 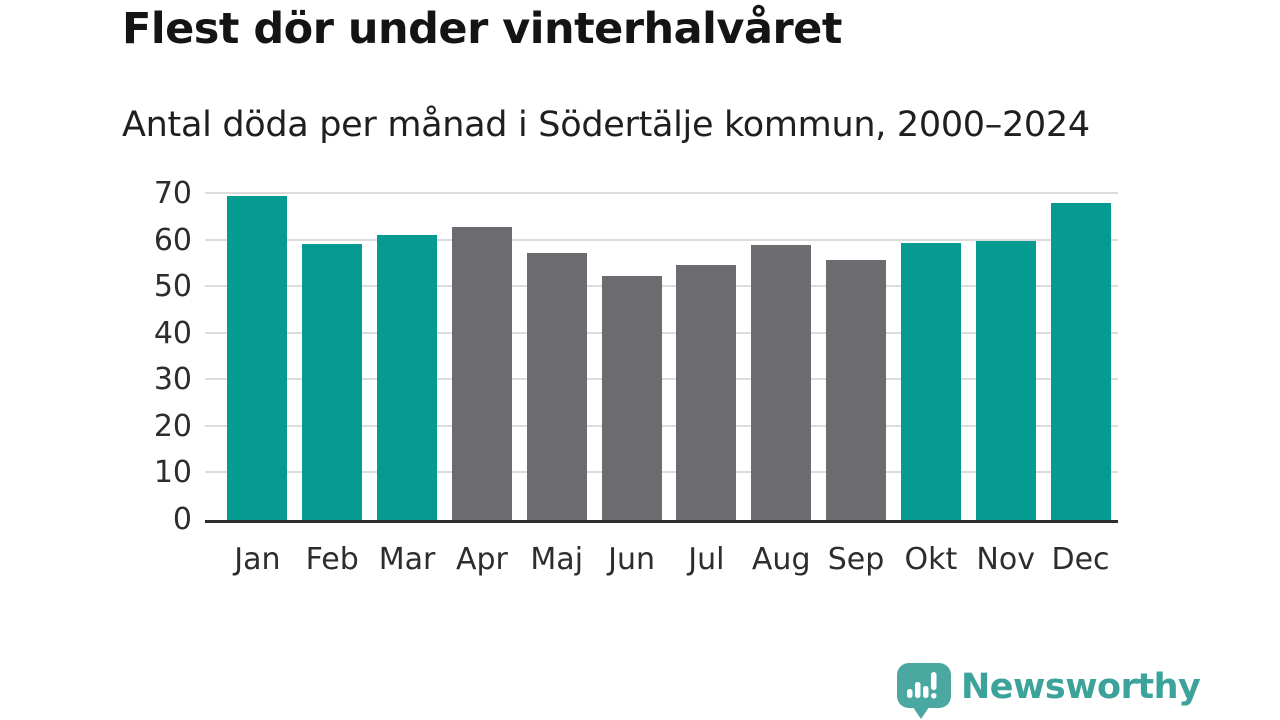 I want to click on bar-slot-nov, so click(x=1005, y=357).